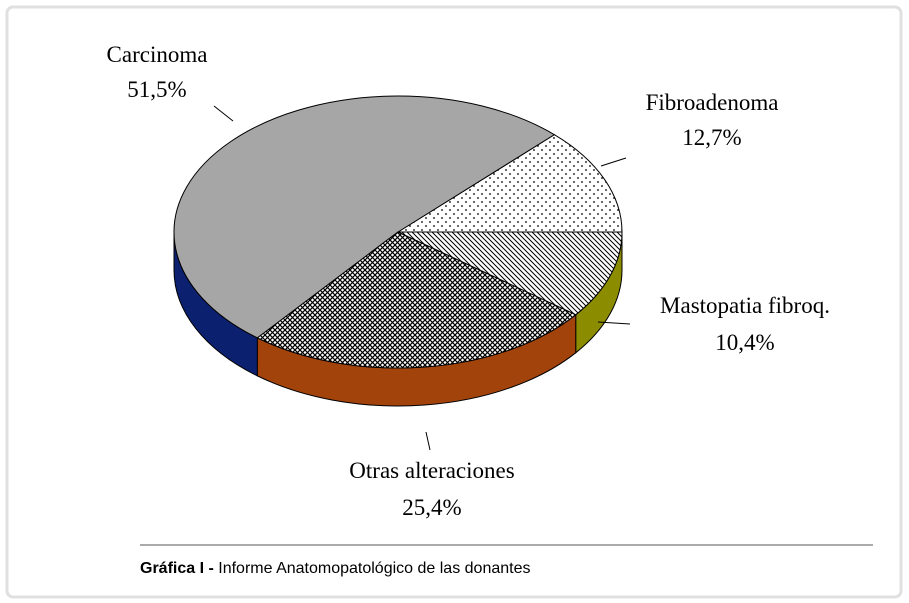 This screenshot has height=603, width=909. I want to click on slice-label: Fibroadenoma, so click(712, 102).